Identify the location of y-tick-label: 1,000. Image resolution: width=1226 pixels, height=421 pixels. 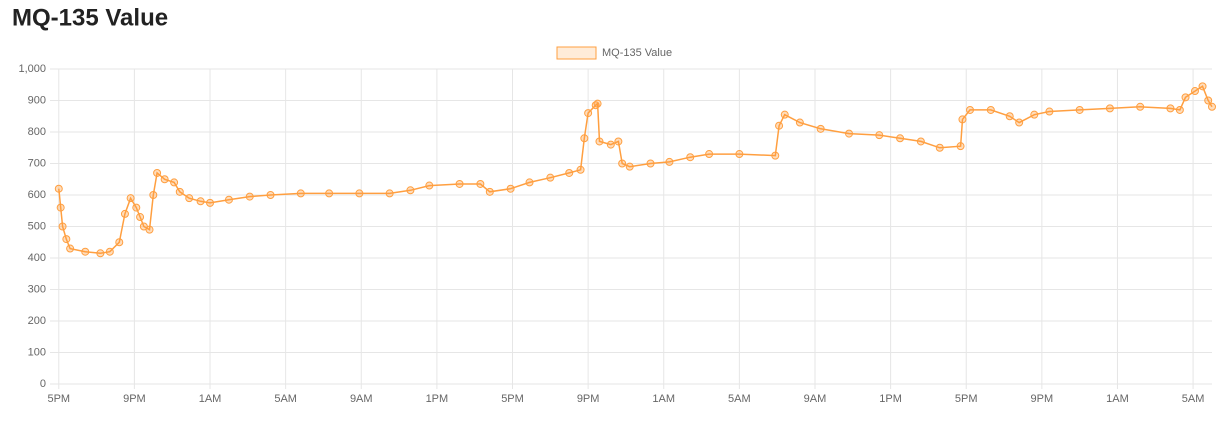
(32, 69).